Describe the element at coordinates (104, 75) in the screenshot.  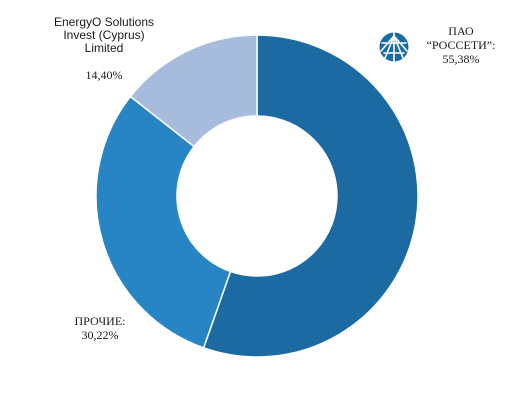
I see `slice-value-energyo: 14,40%` at that location.